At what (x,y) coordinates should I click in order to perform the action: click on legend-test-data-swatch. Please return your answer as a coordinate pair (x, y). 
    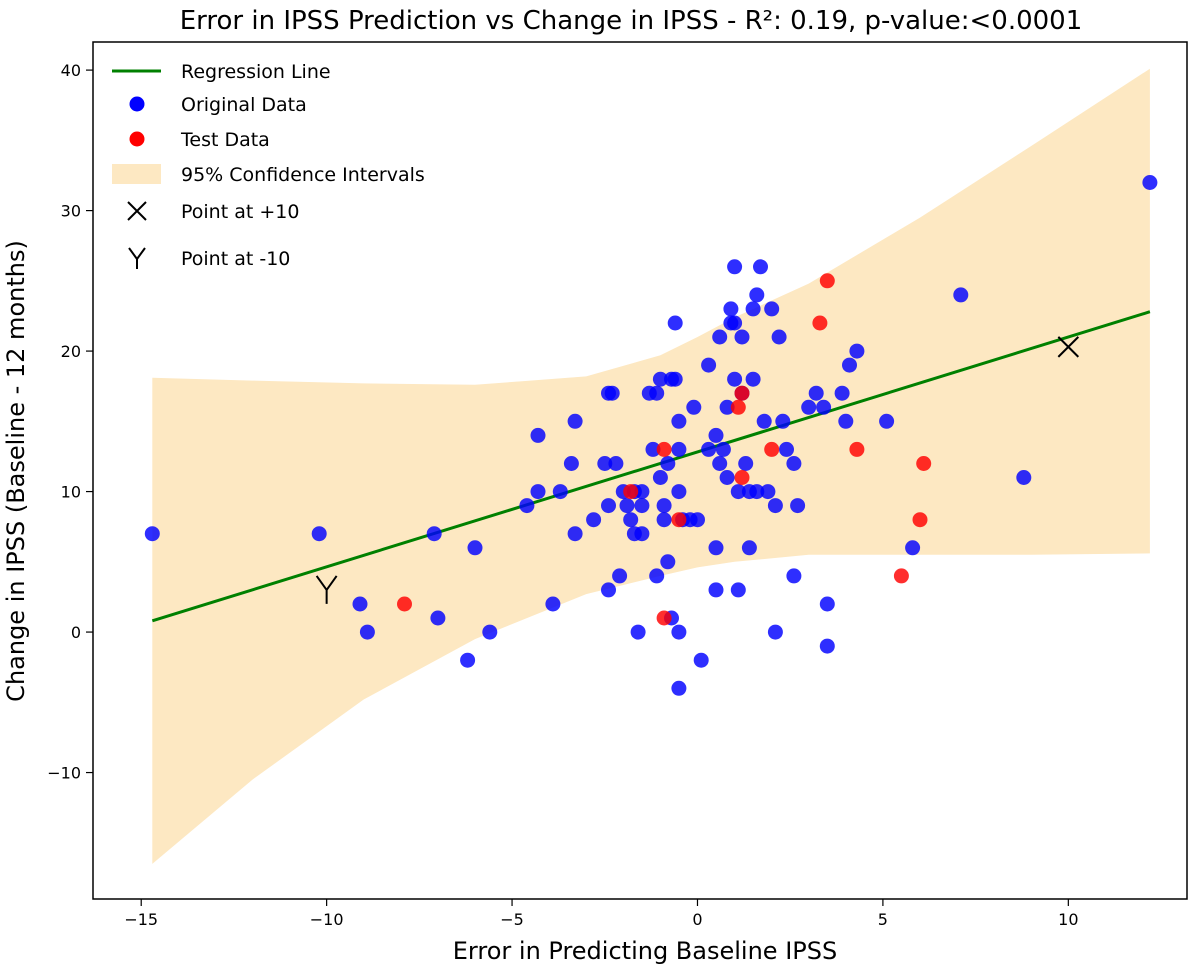
    Looking at the image, I should click on (137, 139).